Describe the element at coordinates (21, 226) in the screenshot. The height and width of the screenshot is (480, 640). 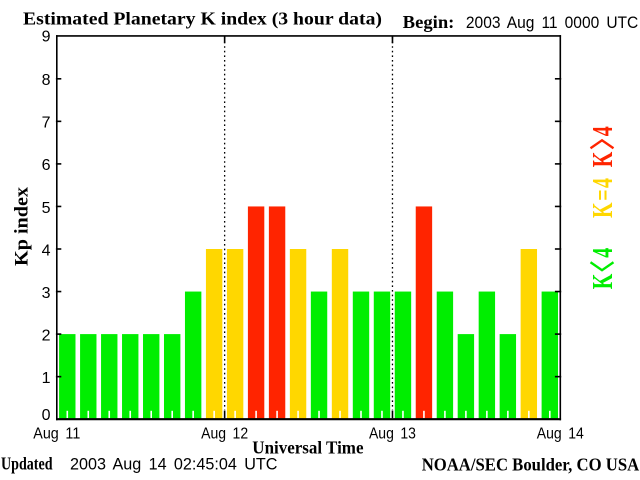
I see `svg-text: Kp index` at that location.